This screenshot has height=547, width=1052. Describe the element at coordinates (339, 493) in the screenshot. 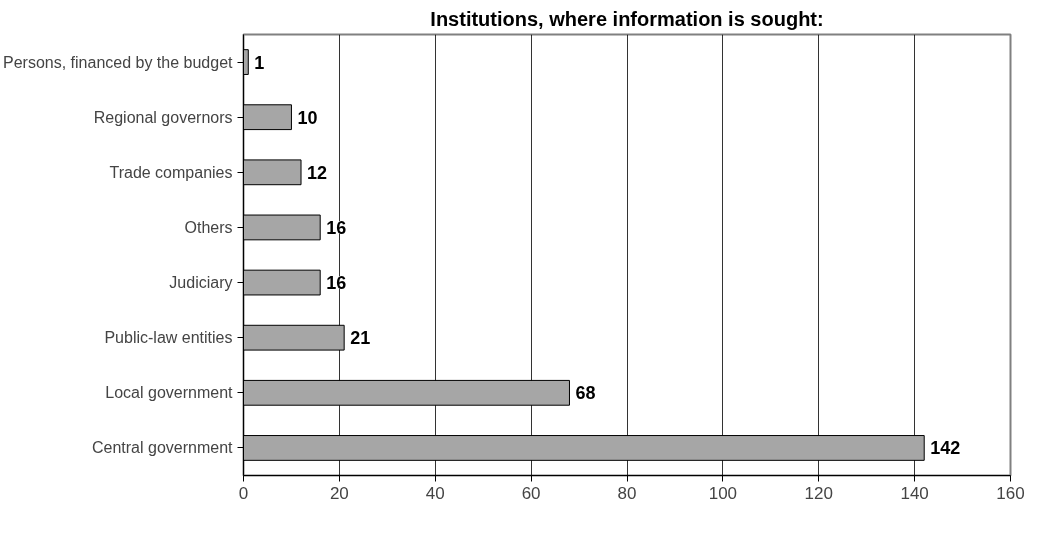

I see `x-tick-label: 20` at that location.